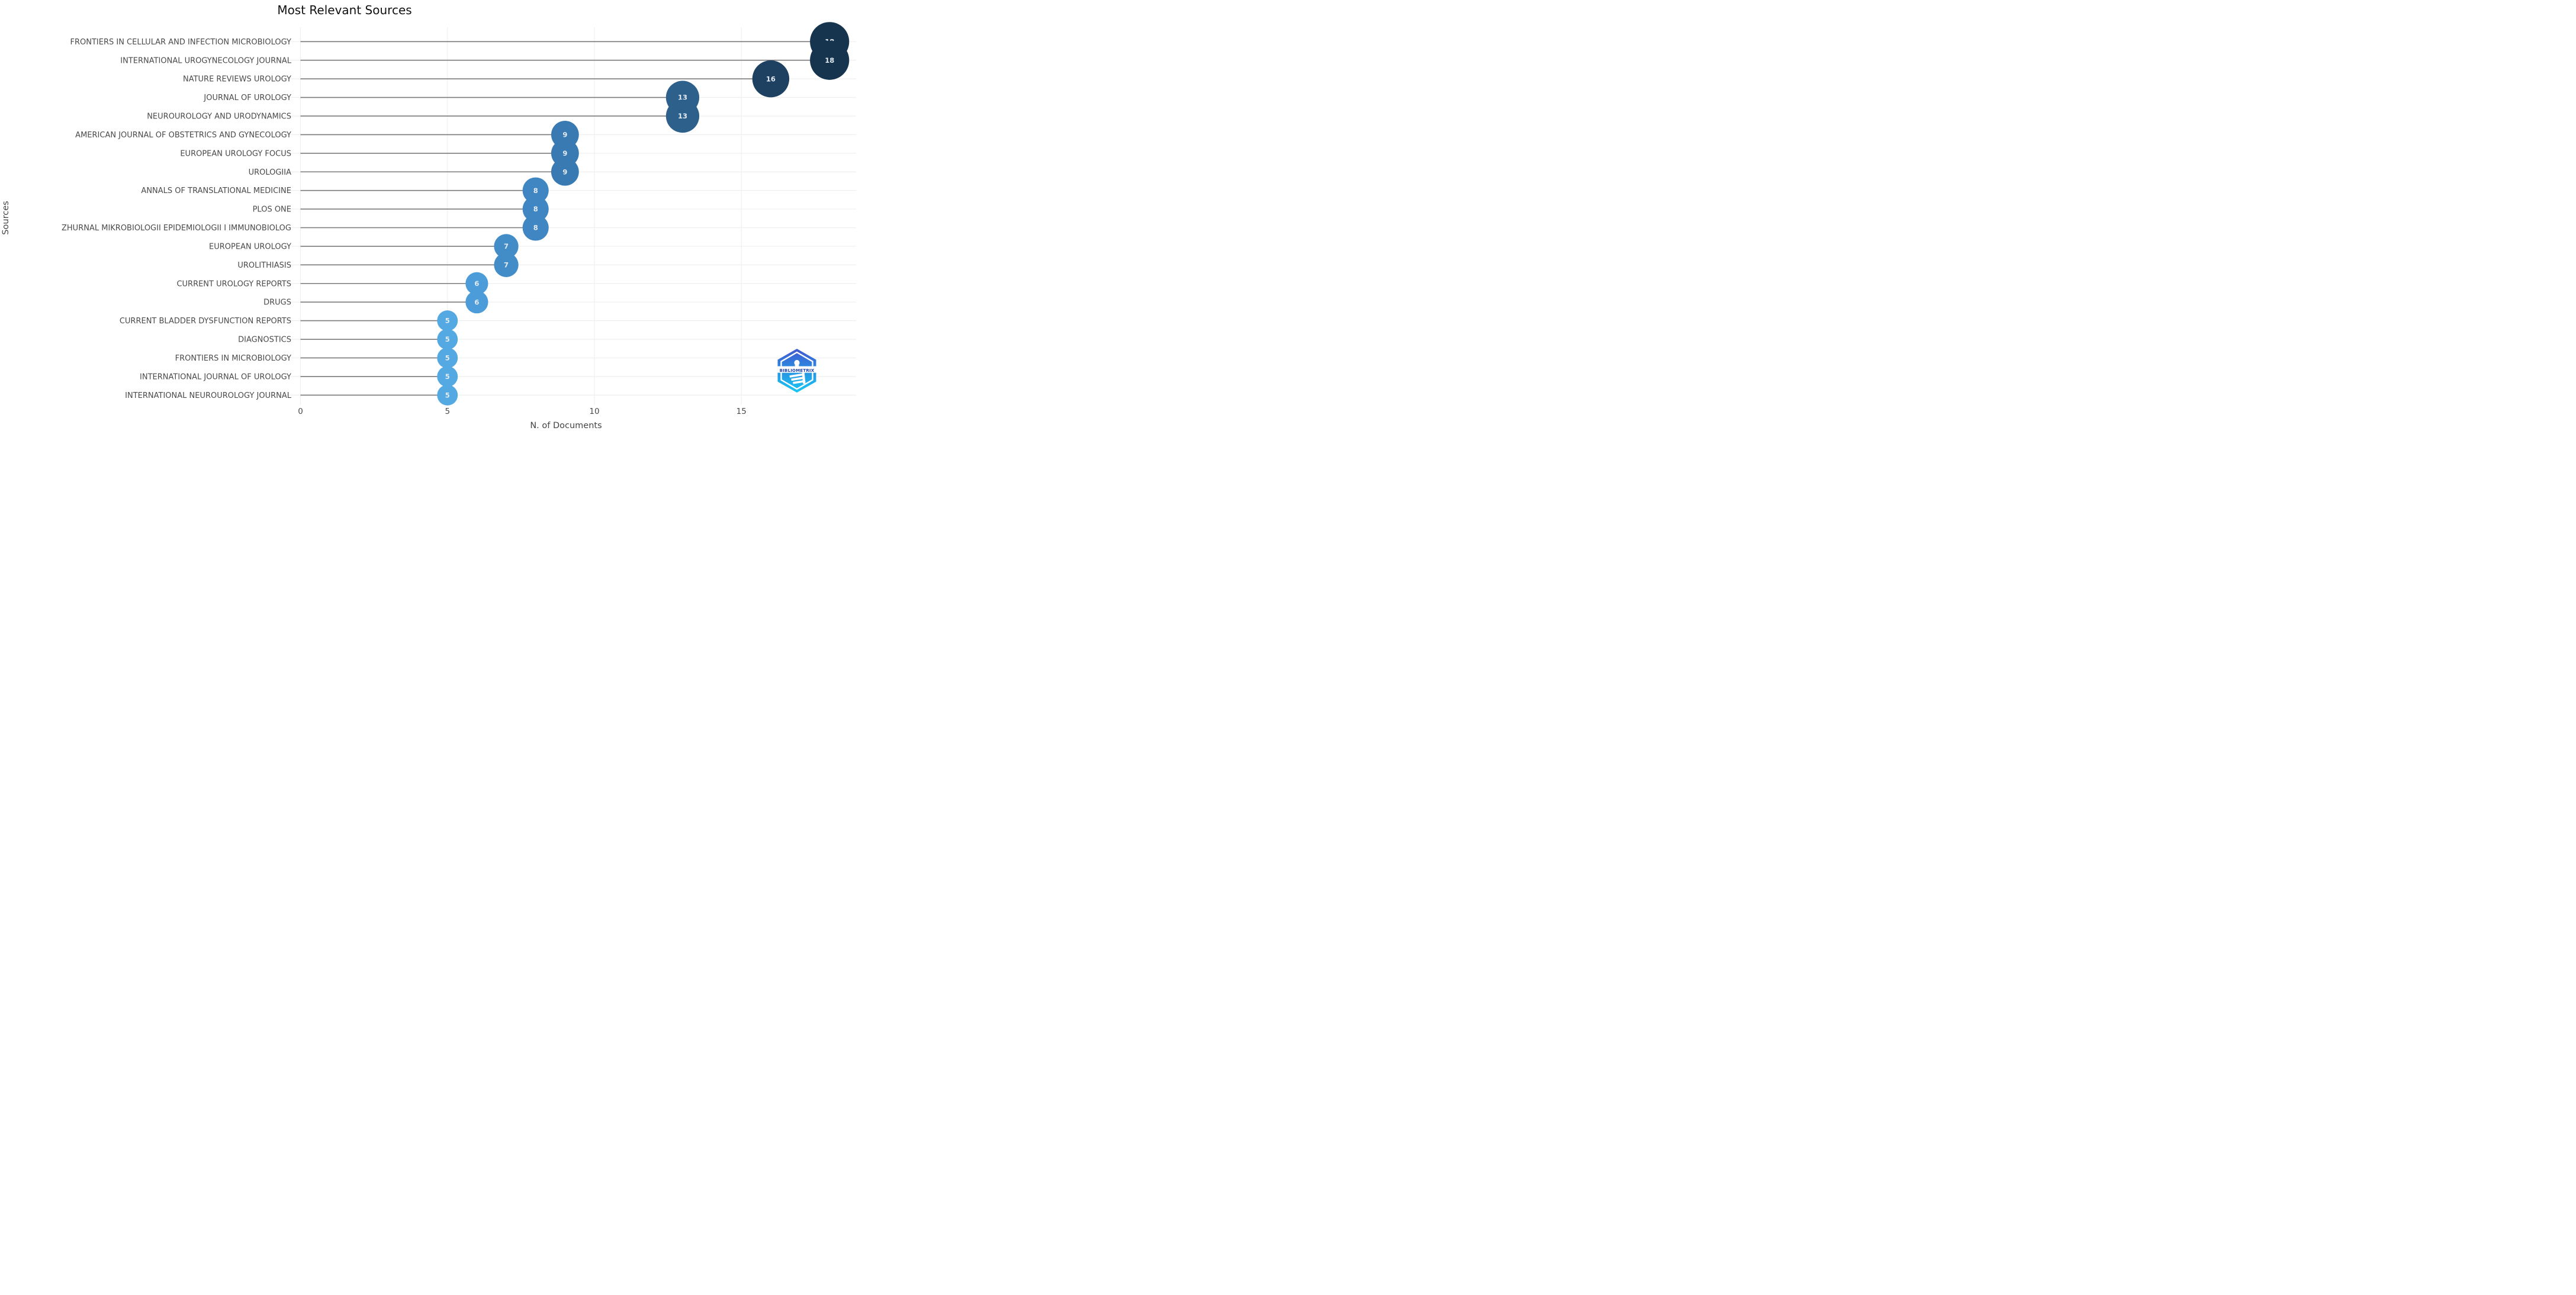 This screenshot has height=1295, width=2576. I want to click on bibliometrix-logo: BIBLIOMETRIX, so click(796, 371).